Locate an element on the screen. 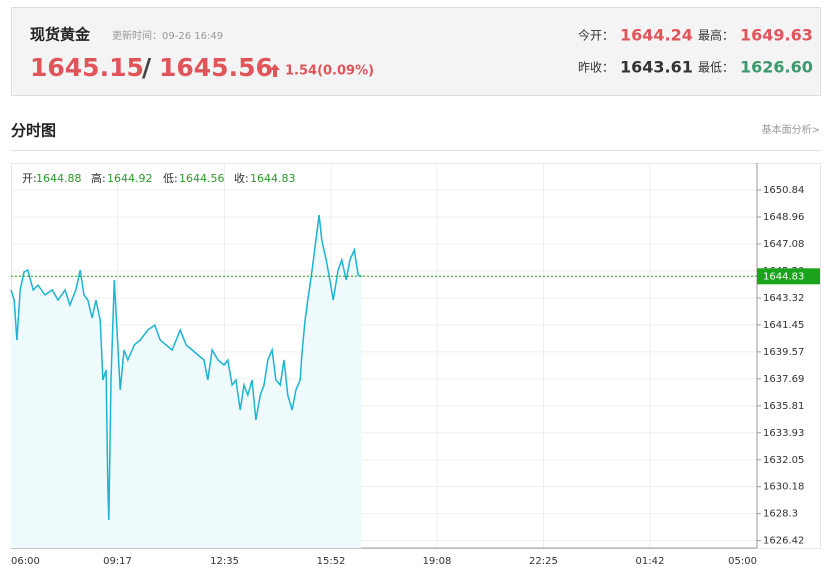 The image size is (830, 581). section-title: 分时图 is located at coordinates (33, 131).